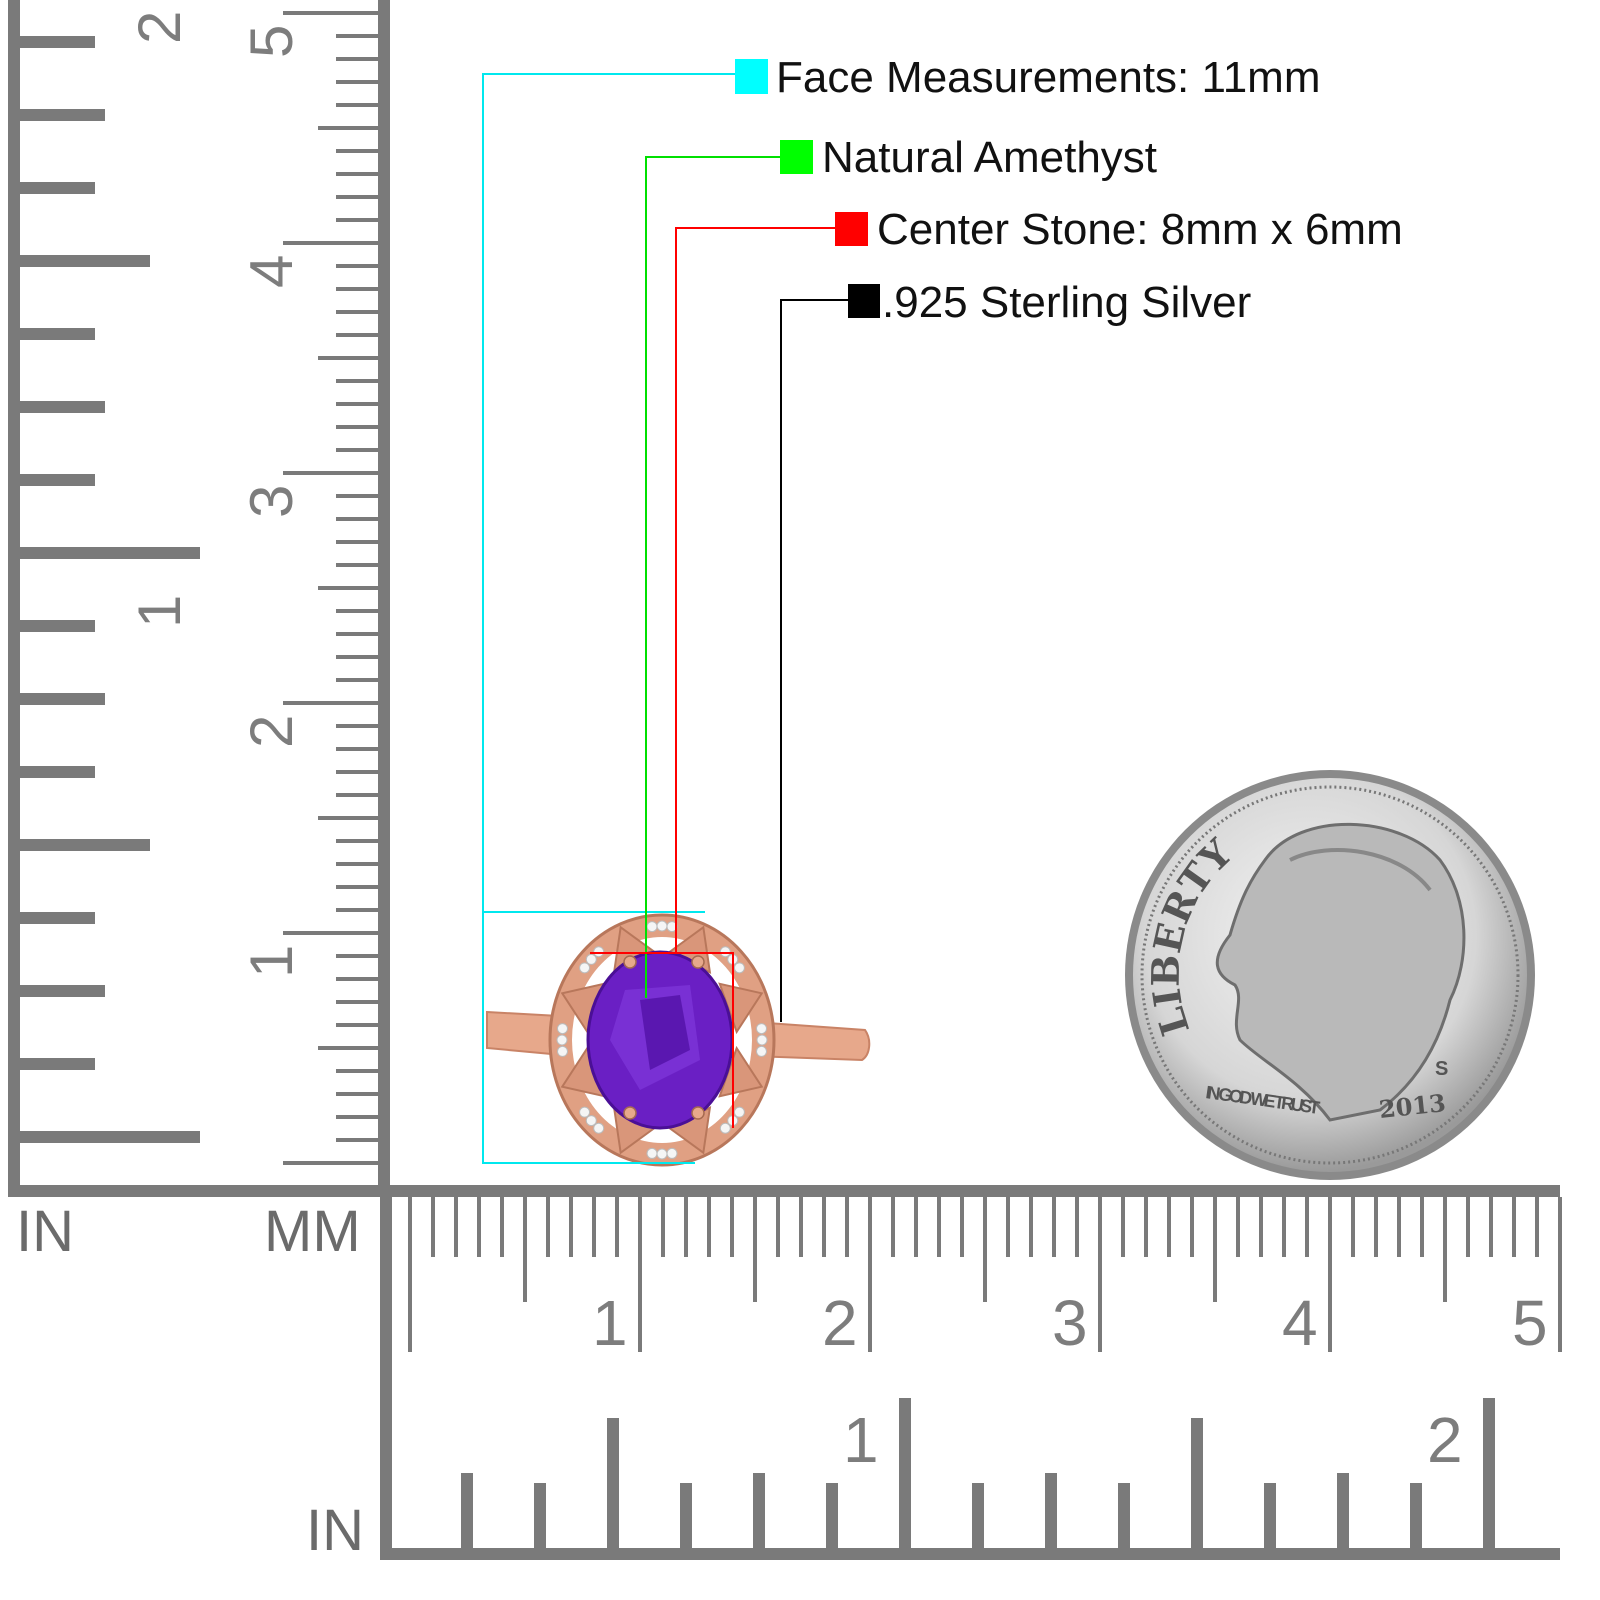  Describe the element at coordinates (1067, 302) in the screenshot. I see `legend-sterling-silver: .925 Sterling Silver` at that location.